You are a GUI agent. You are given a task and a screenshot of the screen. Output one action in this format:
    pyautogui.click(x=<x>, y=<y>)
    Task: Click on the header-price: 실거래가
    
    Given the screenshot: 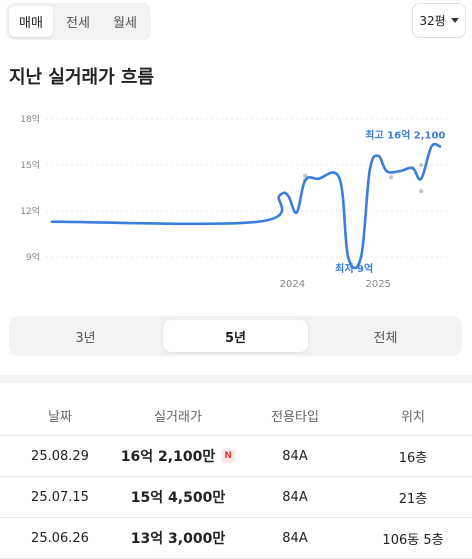 What is the action you would take?
    pyautogui.click(x=178, y=417)
    